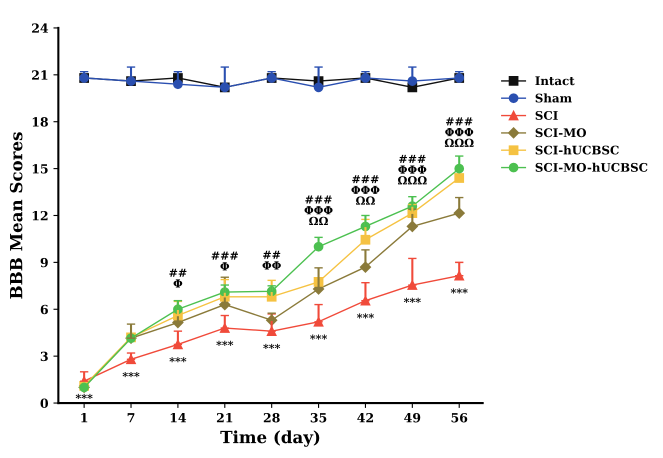 The height and width of the screenshot is (458, 663). What do you see at coordinates (592, 167) in the screenshot?
I see `legend-label: SCI-MO-hUCBSC` at bounding box center [592, 167].